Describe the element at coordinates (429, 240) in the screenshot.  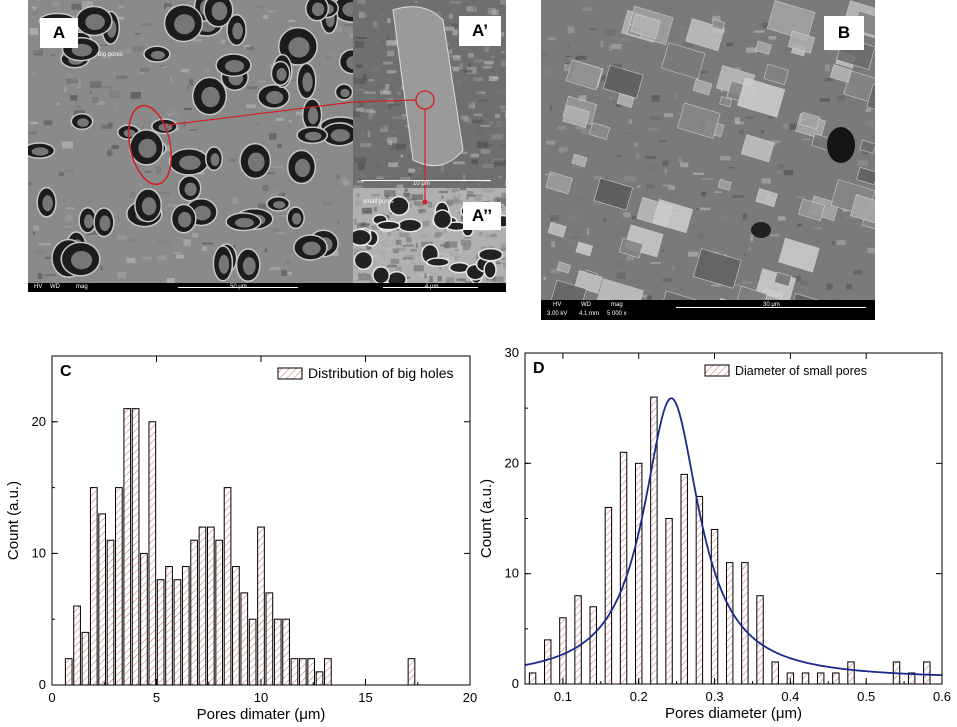
I see `sem-panel-a-double-prime: A’’ small pores 4 μm` at that location.